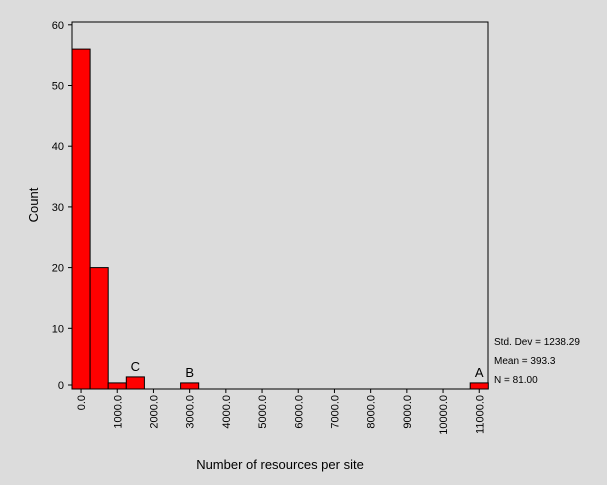 The height and width of the screenshot is (485, 607). What do you see at coordinates (58, 147) in the screenshot?
I see `y-tick-label: 40` at bounding box center [58, 147].